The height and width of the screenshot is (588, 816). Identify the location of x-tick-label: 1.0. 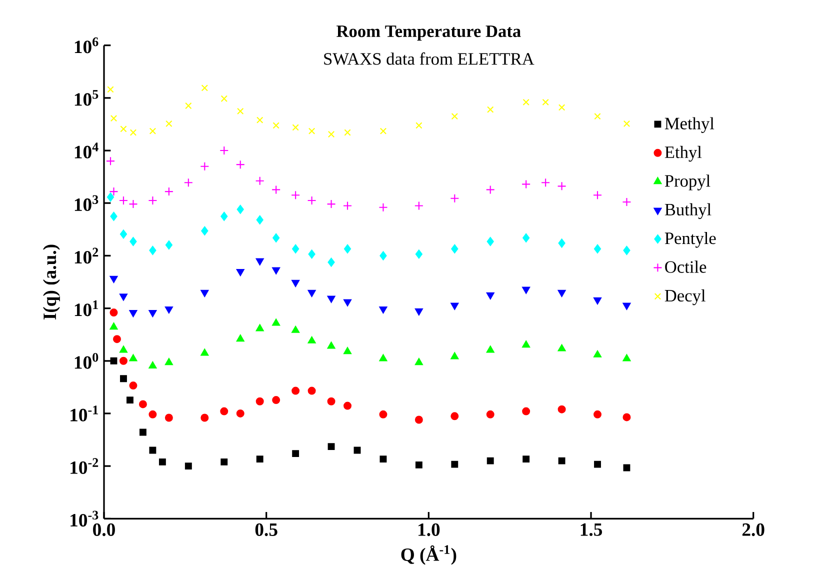
(429, 529).